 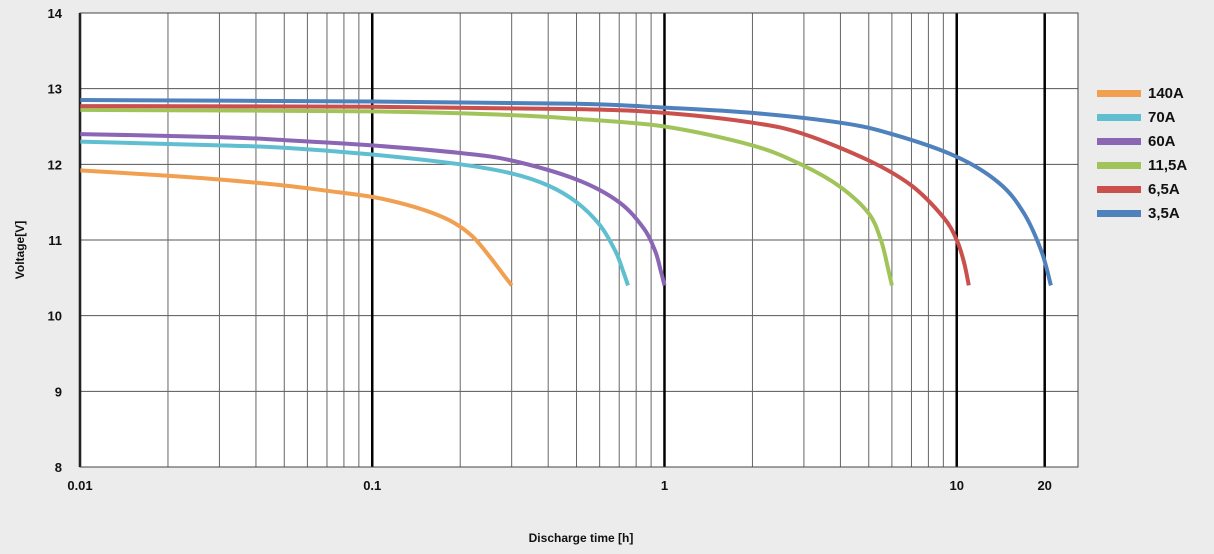 I want to click on legend: 140A 70A 60A 11,5A 6,5A 3,5A, so click(x=1142, y=153).